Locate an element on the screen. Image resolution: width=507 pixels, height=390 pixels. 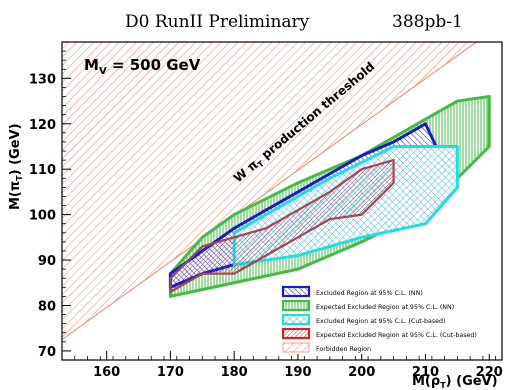
legend-label-forbidden: Forbidden Region is located at coordinates (343, 349).